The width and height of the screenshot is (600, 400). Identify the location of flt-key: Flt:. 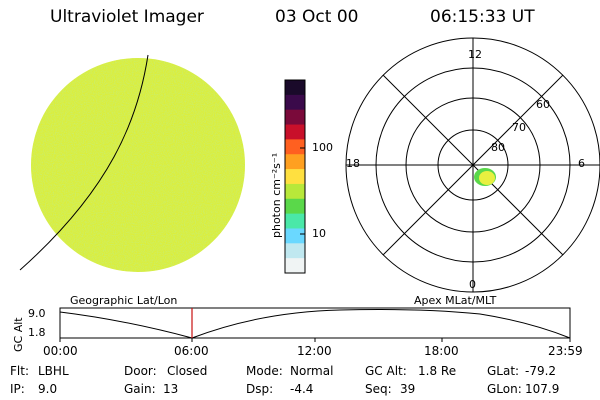
(19, 371).